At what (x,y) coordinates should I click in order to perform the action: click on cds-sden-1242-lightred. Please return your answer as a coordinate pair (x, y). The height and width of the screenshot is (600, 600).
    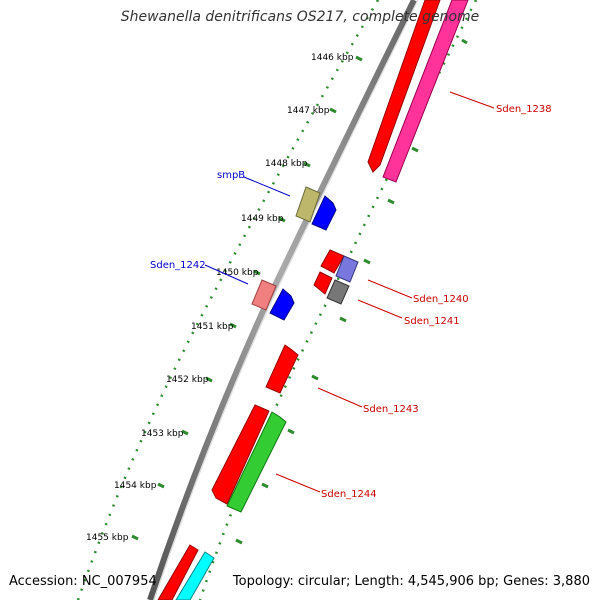
    Looking at the image, I should click on (264, 295).